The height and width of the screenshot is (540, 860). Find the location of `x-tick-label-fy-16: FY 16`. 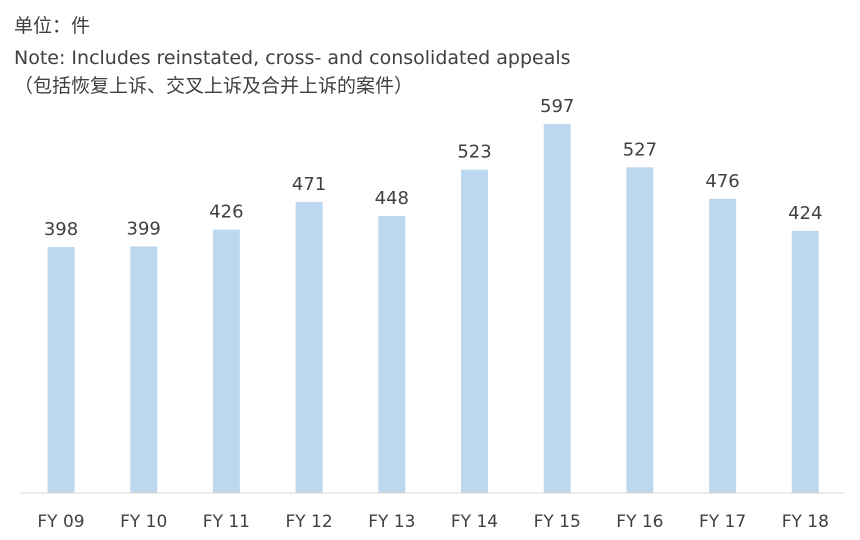

x-tick-label-fy-16: FY 16 is located at coordinates (639, 522).